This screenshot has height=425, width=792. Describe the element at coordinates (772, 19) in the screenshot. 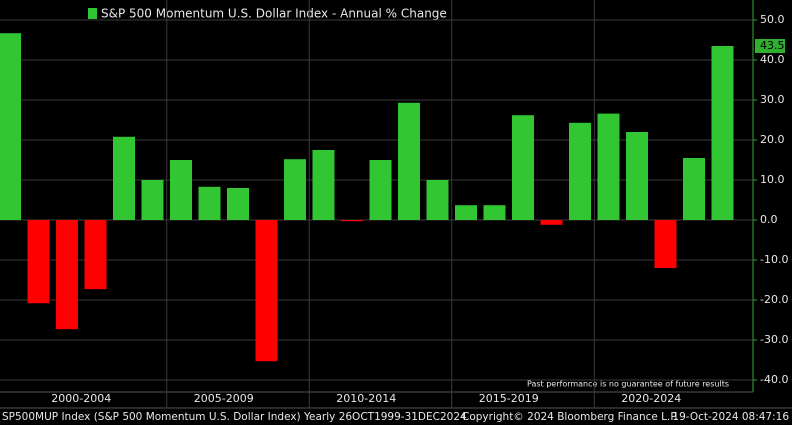

I see `y-tick-label: 50.0` at that location.